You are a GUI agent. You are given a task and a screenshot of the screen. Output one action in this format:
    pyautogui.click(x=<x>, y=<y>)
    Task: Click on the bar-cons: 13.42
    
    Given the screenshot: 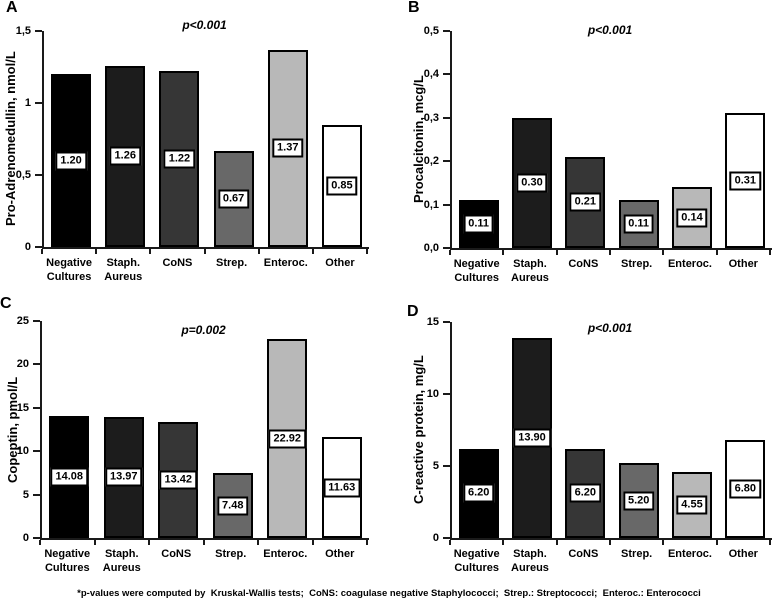 What is the action you would take?
    pyautogui.click(x=178, y=479)
    